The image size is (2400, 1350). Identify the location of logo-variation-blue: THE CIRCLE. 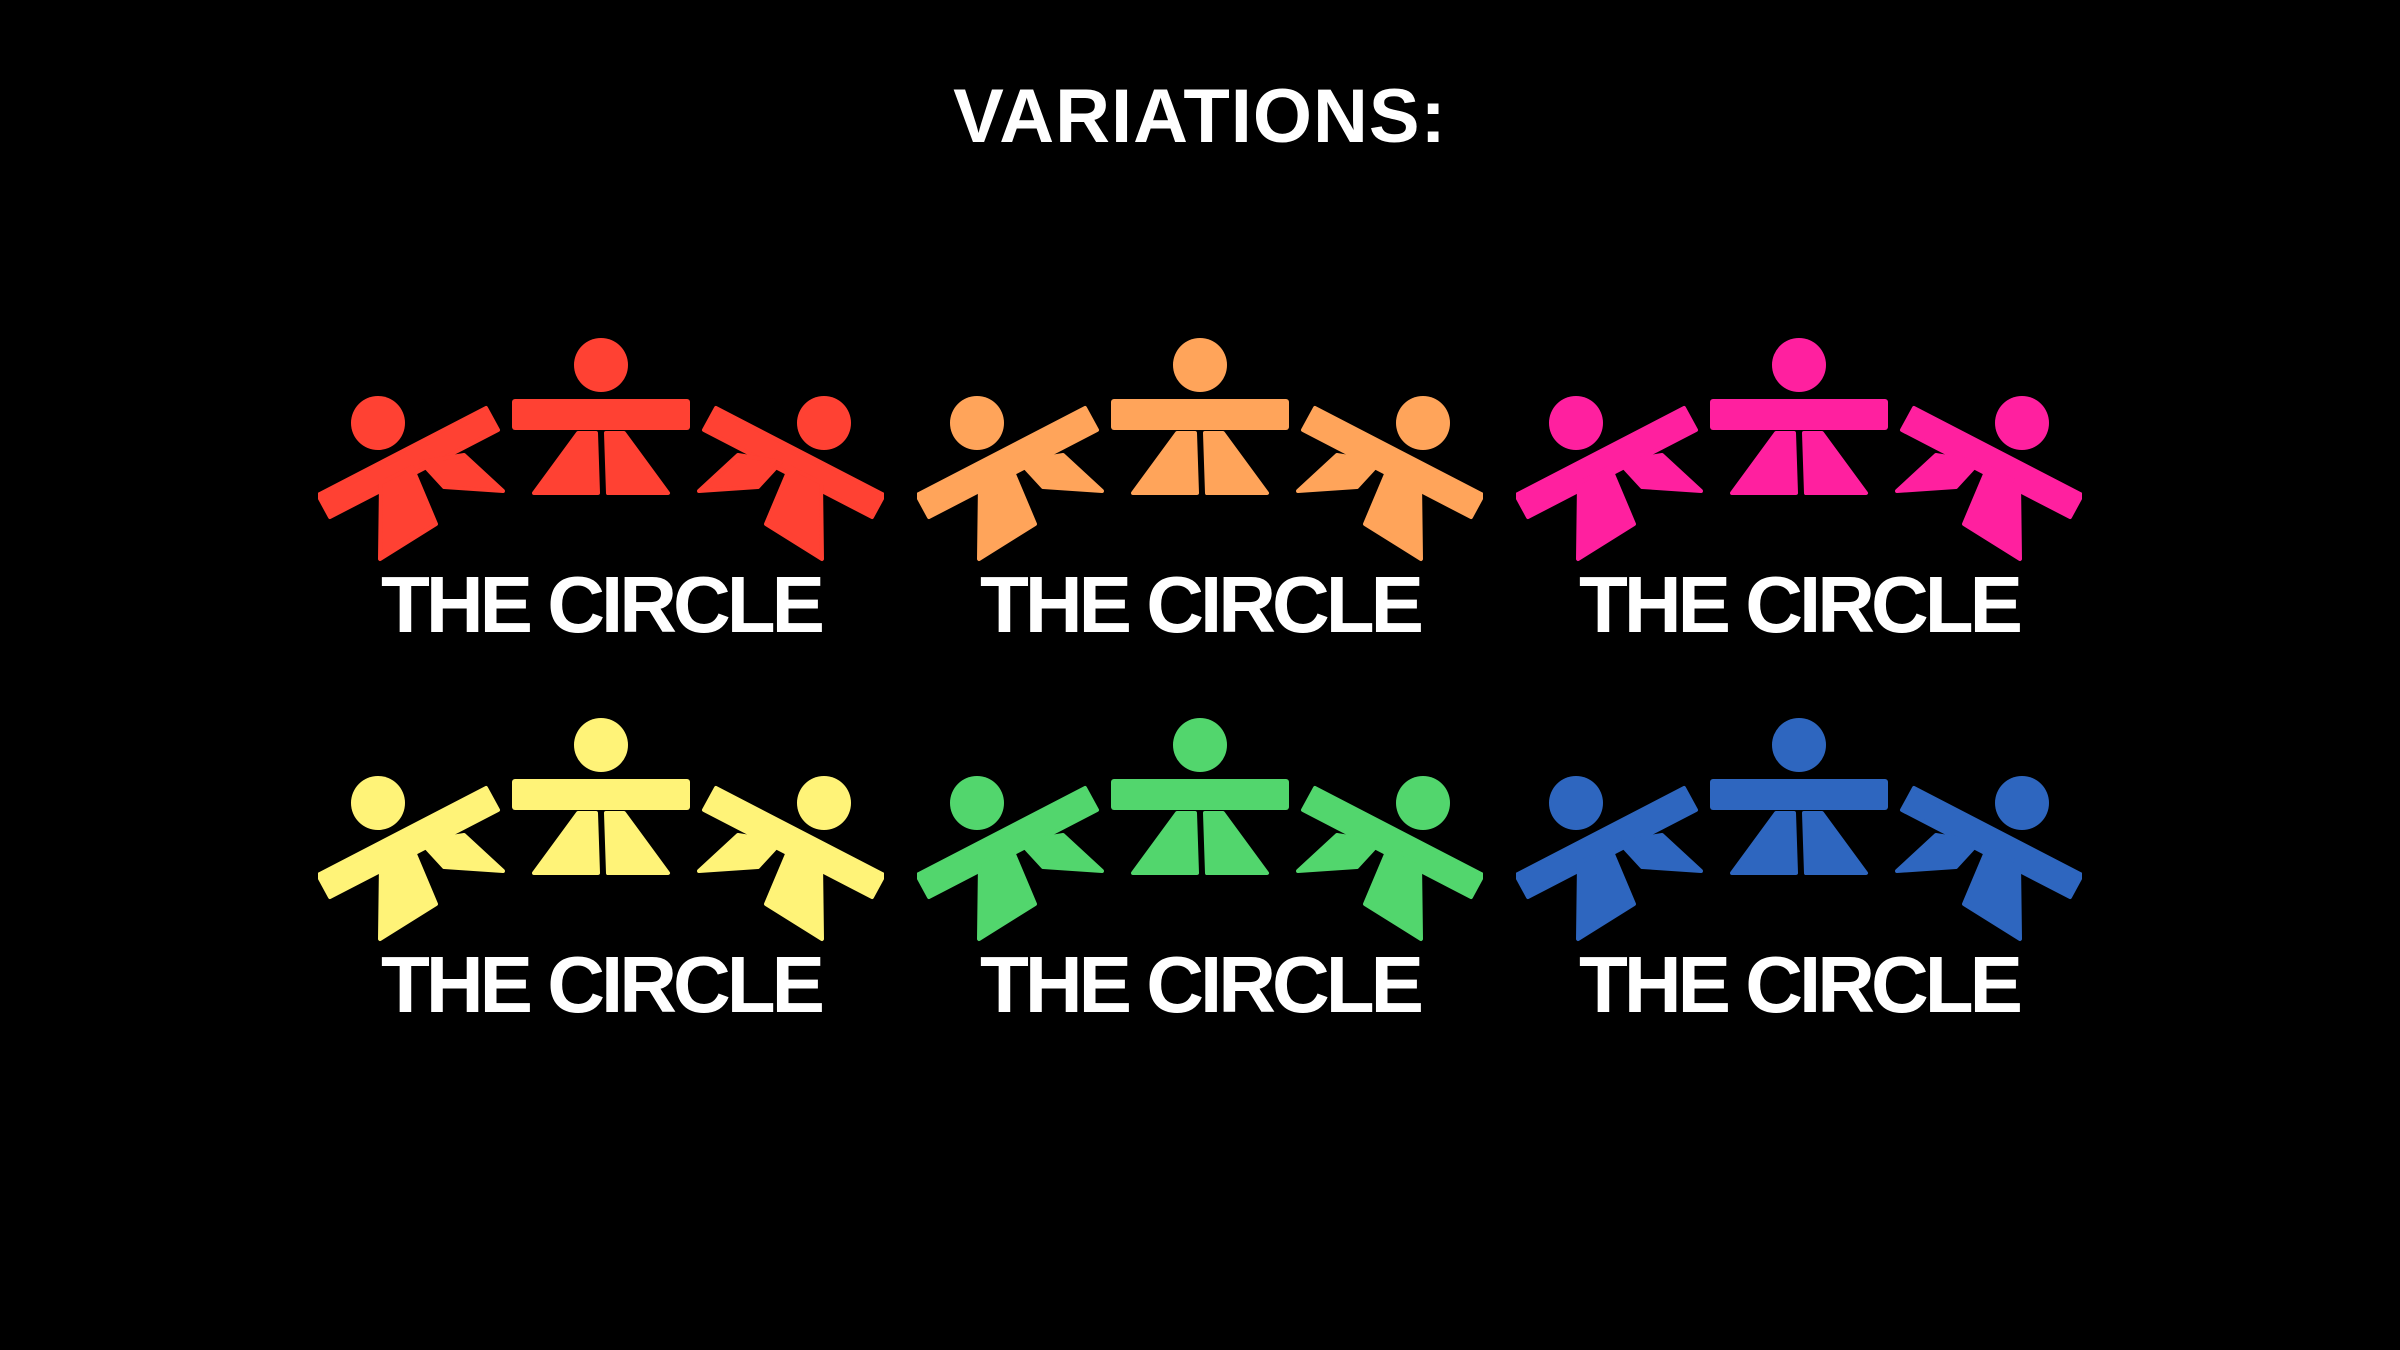
(1799, 875).